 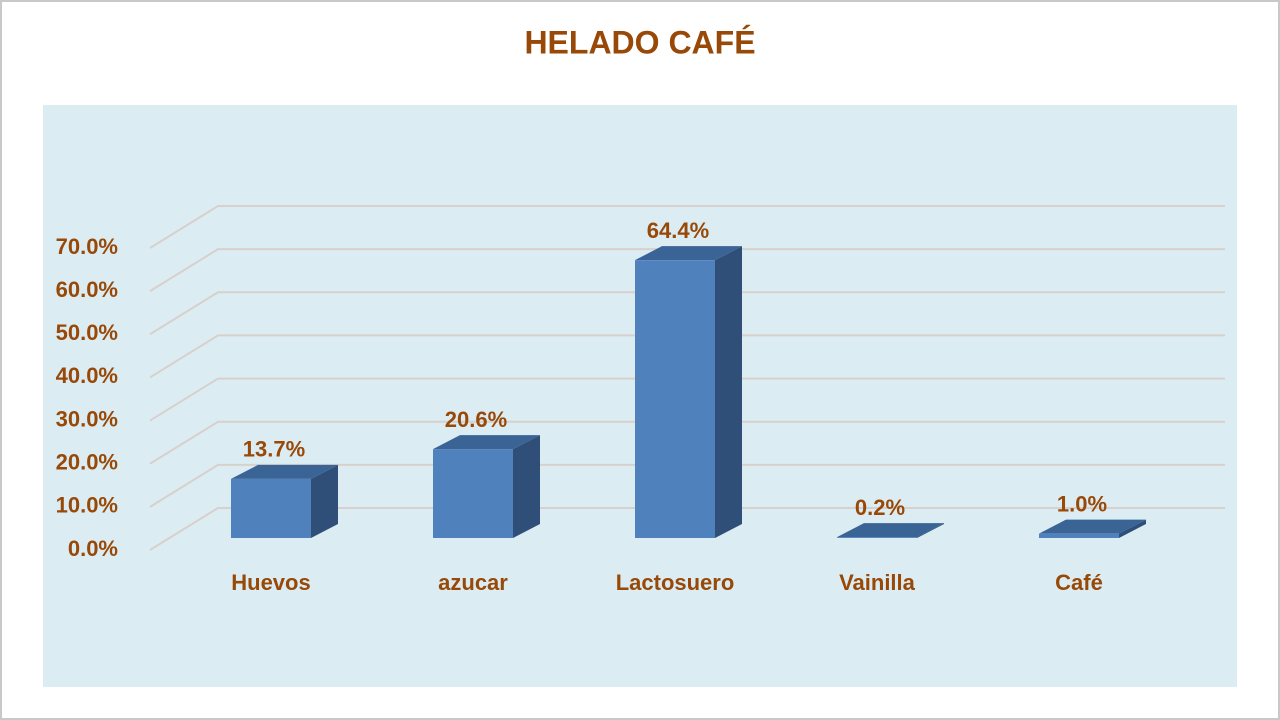 I want to click on x-tick-label: Café, so click(x=1079, y=582).